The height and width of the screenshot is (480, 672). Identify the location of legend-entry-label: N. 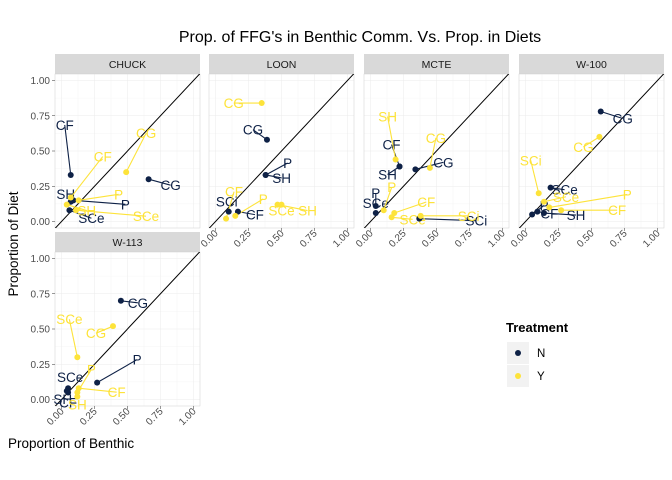
(541, 354).